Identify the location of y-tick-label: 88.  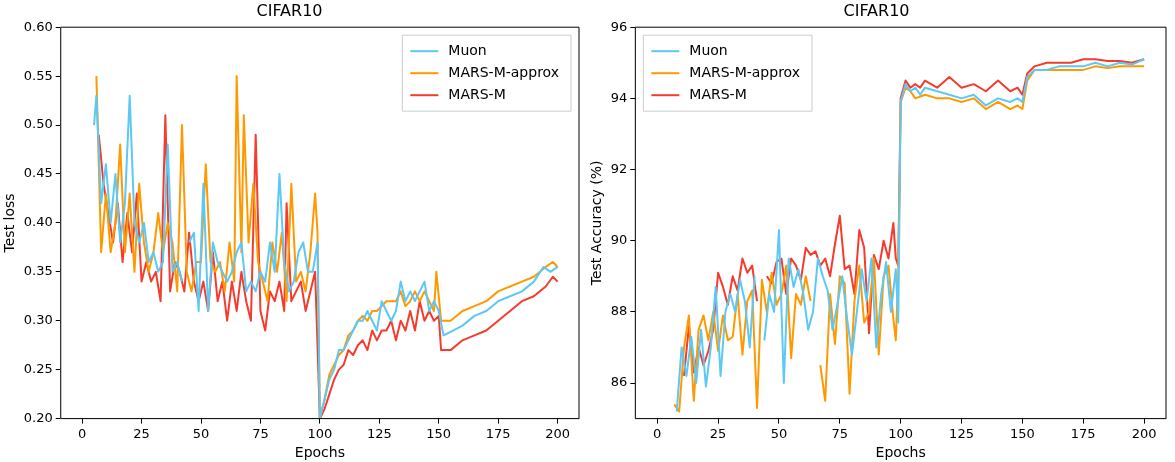
(619, 311).